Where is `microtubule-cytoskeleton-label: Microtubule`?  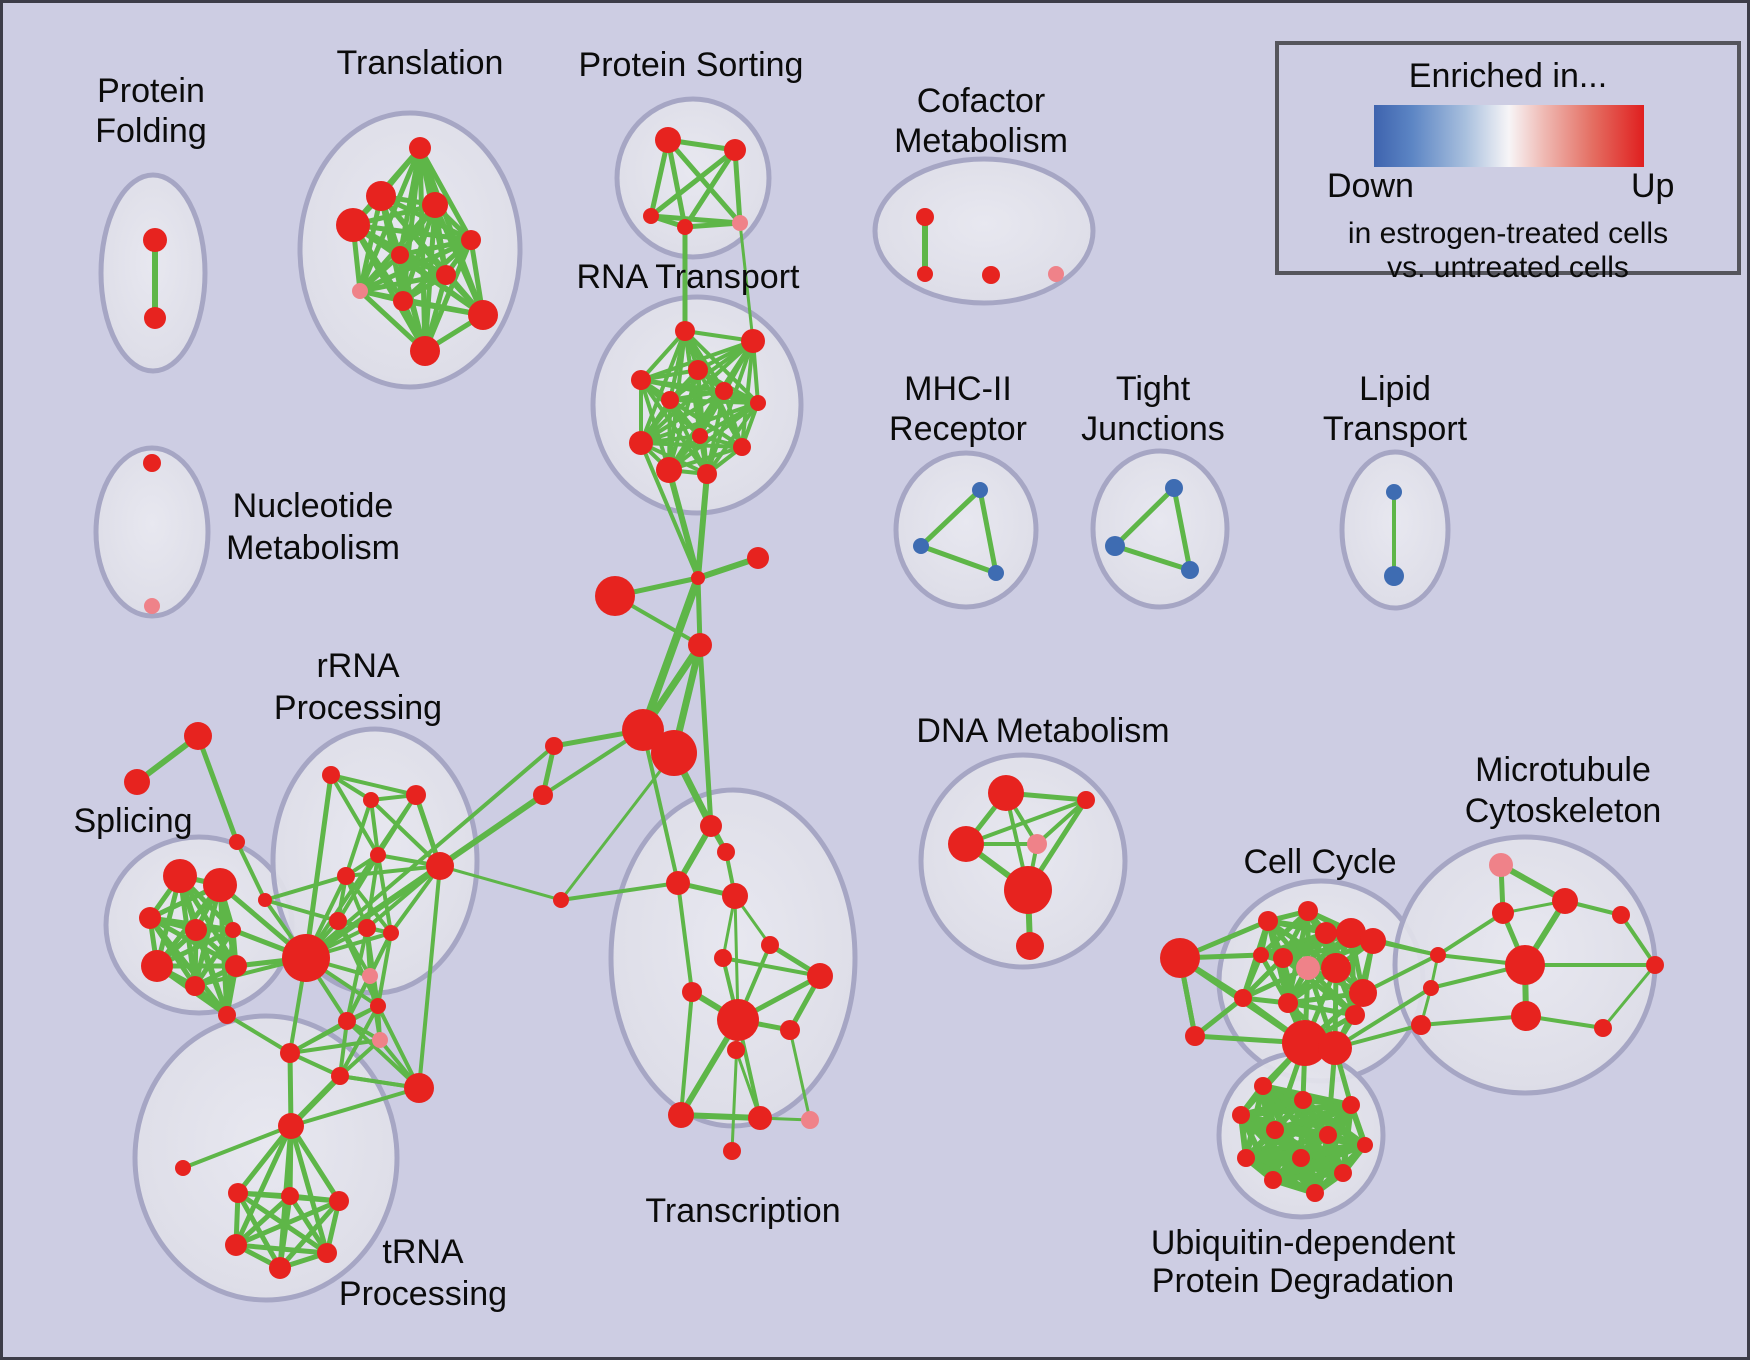 microtubule-cytoskeleton-label: Microtubule is located at coordinates (1563, 770).